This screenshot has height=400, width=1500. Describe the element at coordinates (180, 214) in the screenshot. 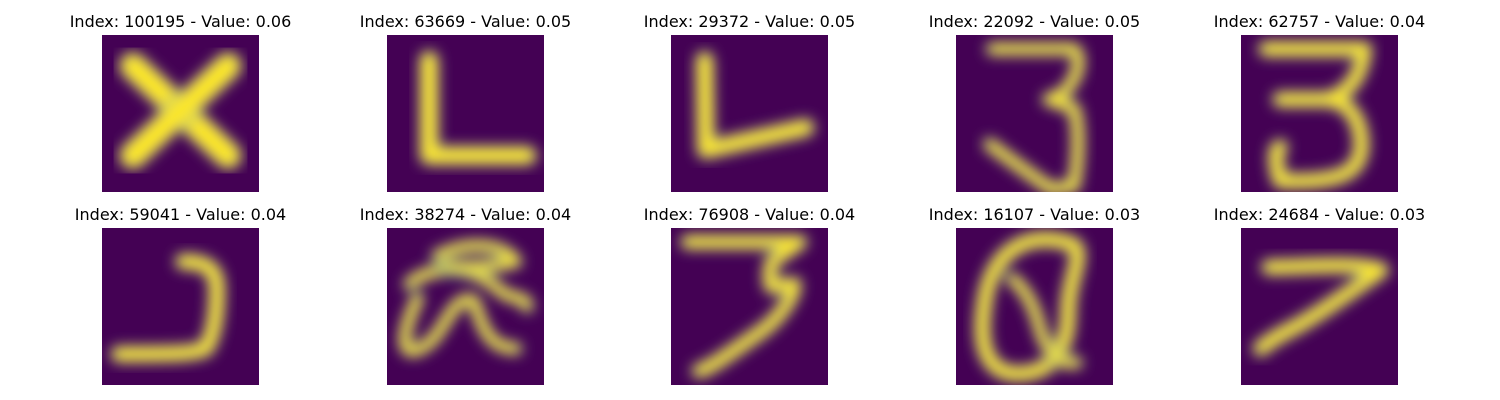

I see `panel-title: Index: 59041 - Value: 0.04` at that location.